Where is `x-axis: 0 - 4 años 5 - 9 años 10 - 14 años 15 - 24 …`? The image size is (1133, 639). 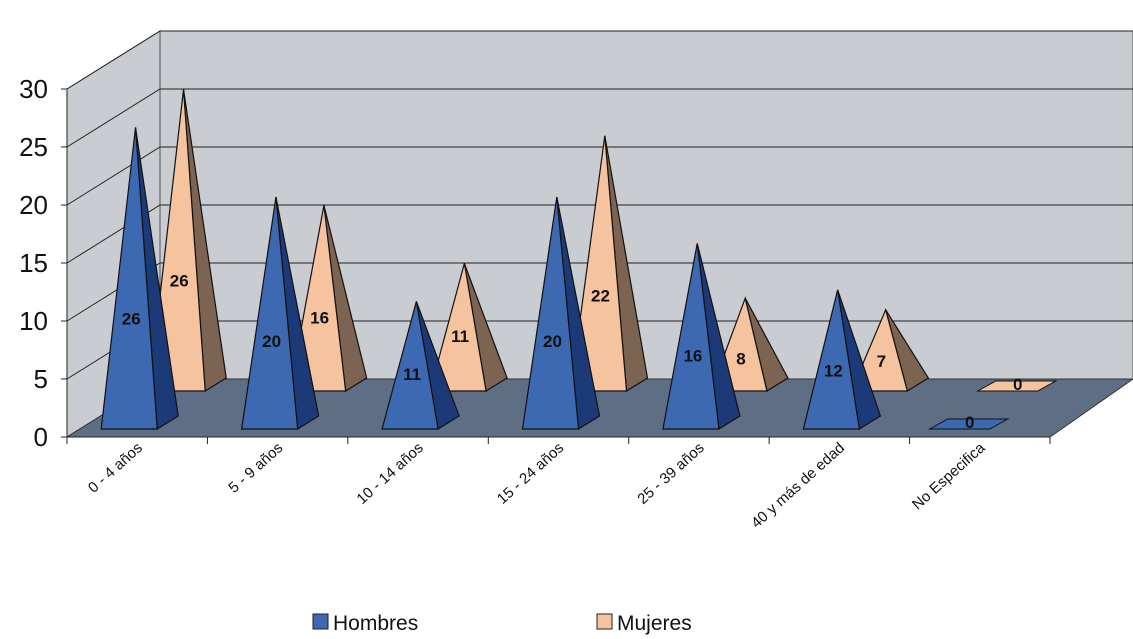 x-axis: 0 - 4 años 5 - 9 años 10 - 14 años 15 - 24 … is located at coordinates (558, 484).